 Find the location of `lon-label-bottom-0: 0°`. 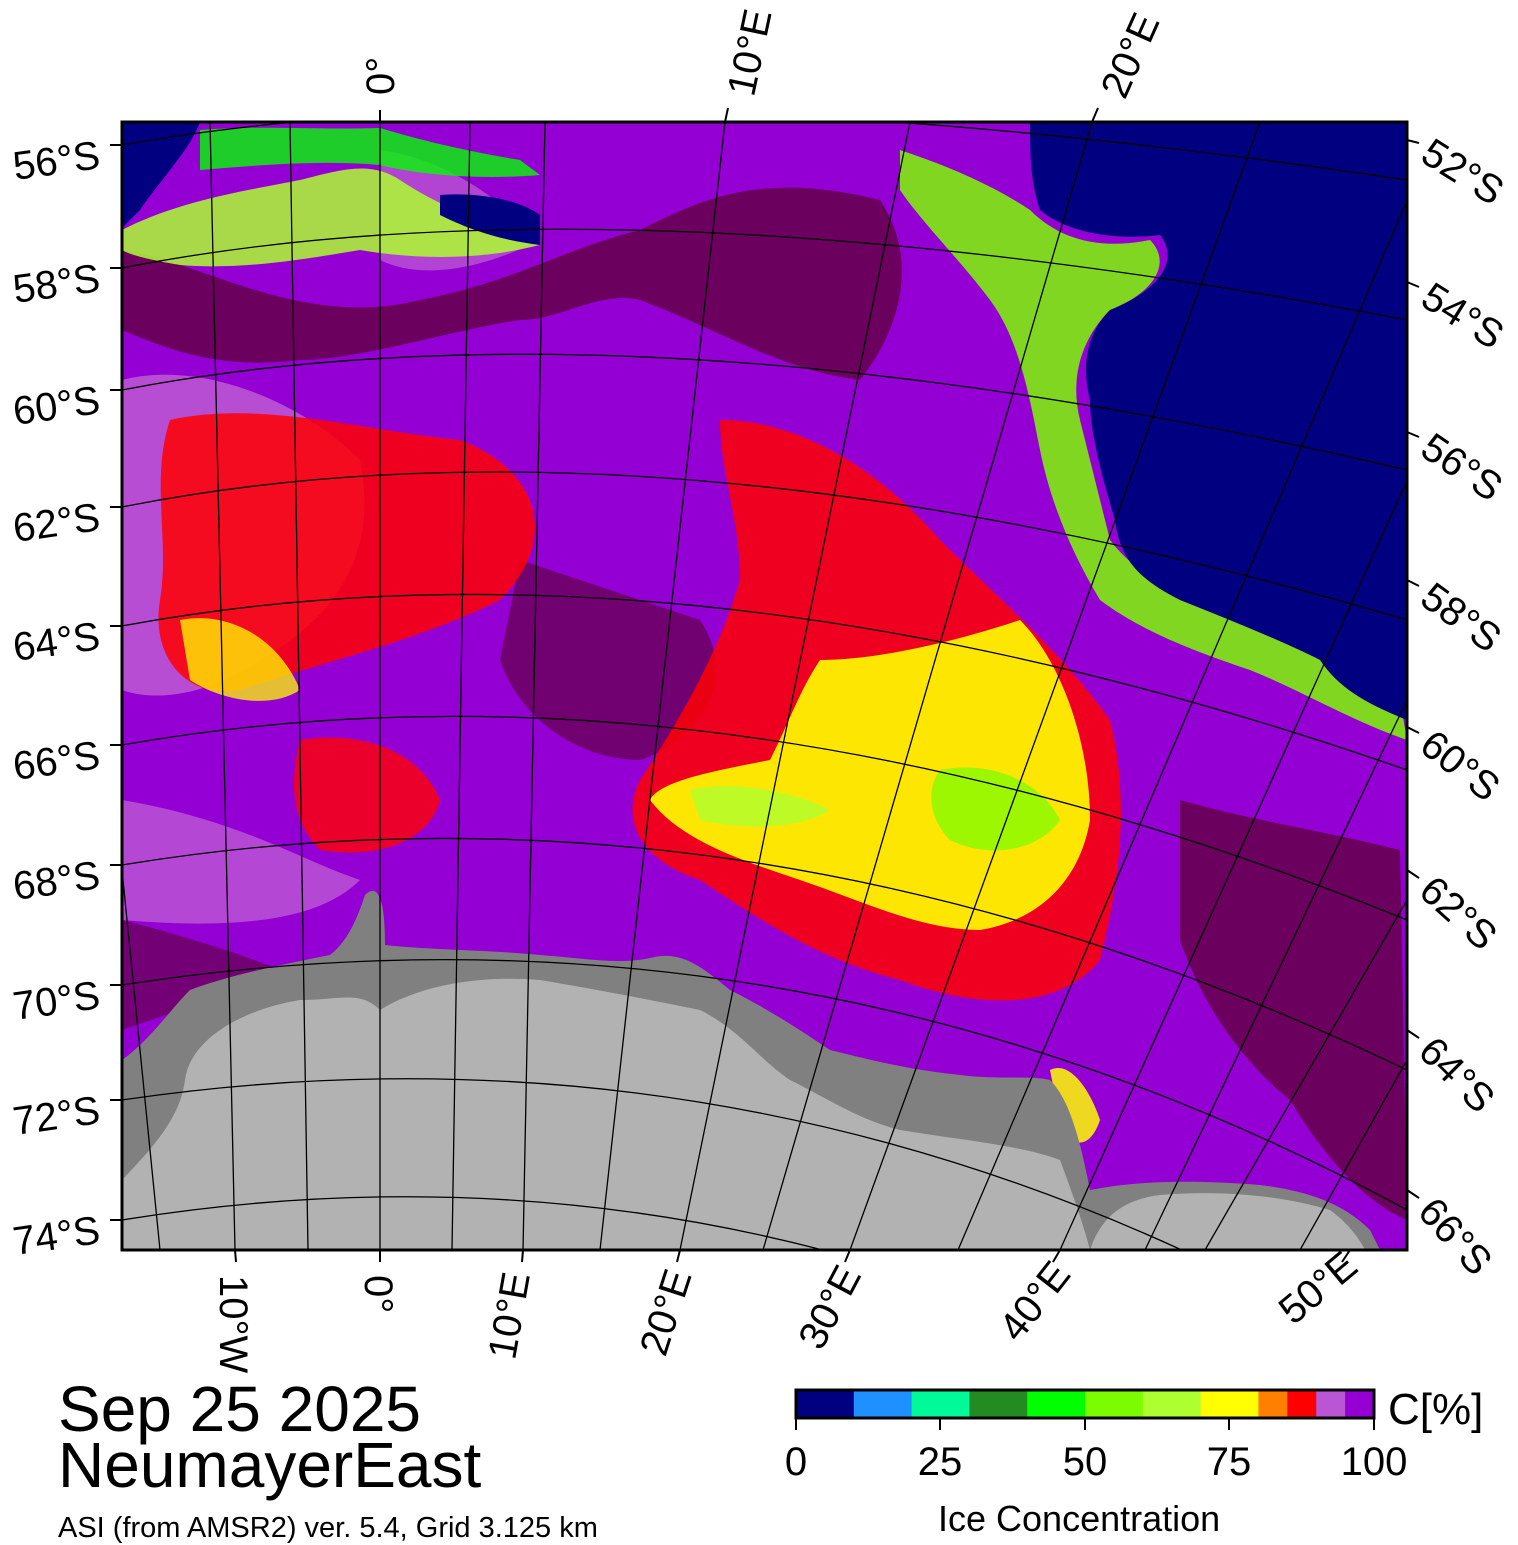

lon-label-bottom-0: 0° is located at coordinates (378, 1294).